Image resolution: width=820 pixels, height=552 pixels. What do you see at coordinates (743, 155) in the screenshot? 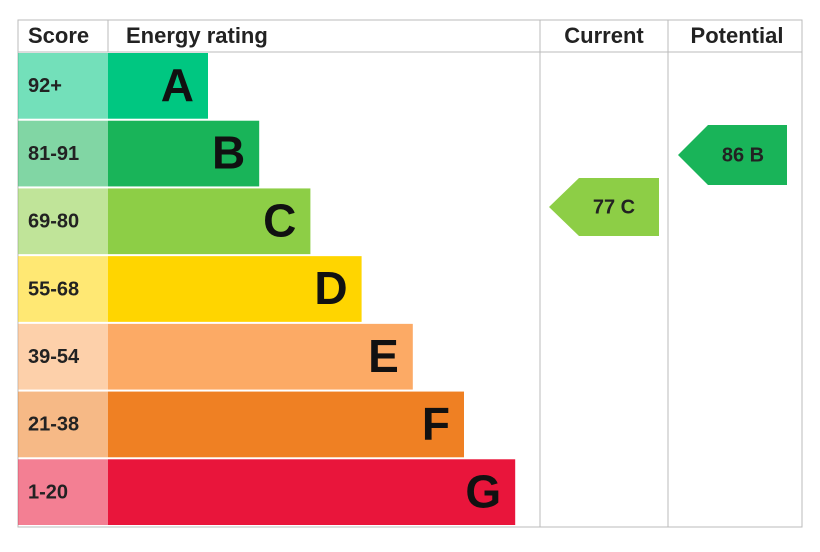
I see `potential-label: 86 B` at bounding box center [743, 155].